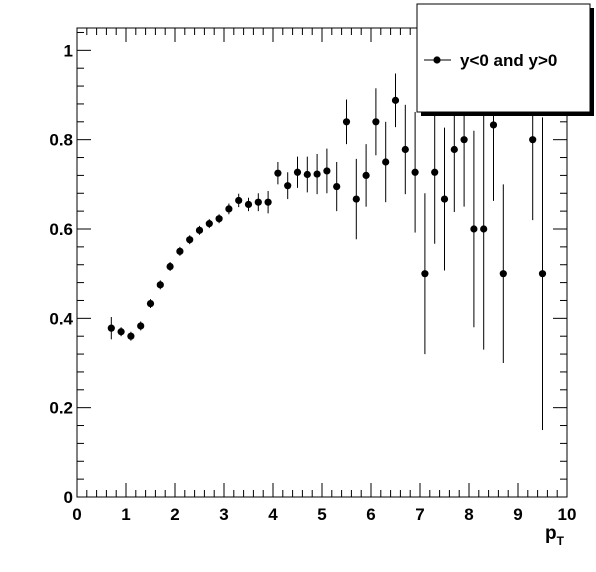  What do you see at coordinates (273, 514) in the screenshot?
I see `x-tick-label: 4` at bounding box center [273, 514].